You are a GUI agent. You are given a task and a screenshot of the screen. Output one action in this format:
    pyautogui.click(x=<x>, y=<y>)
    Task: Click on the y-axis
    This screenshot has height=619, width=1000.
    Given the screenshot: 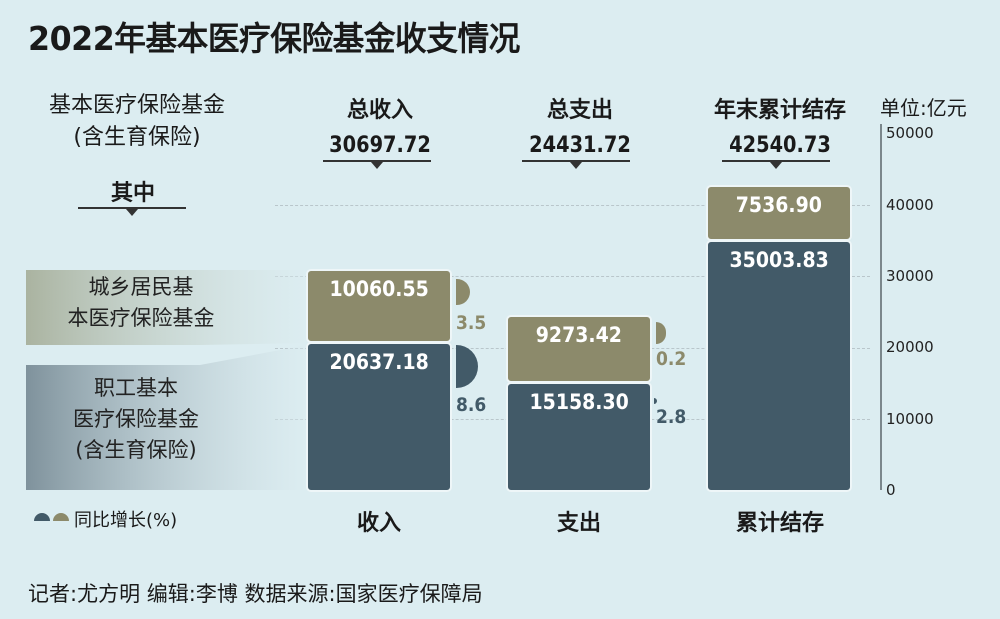 What is the action you would take?
    pyautogui.click(x=881, y=307)
    